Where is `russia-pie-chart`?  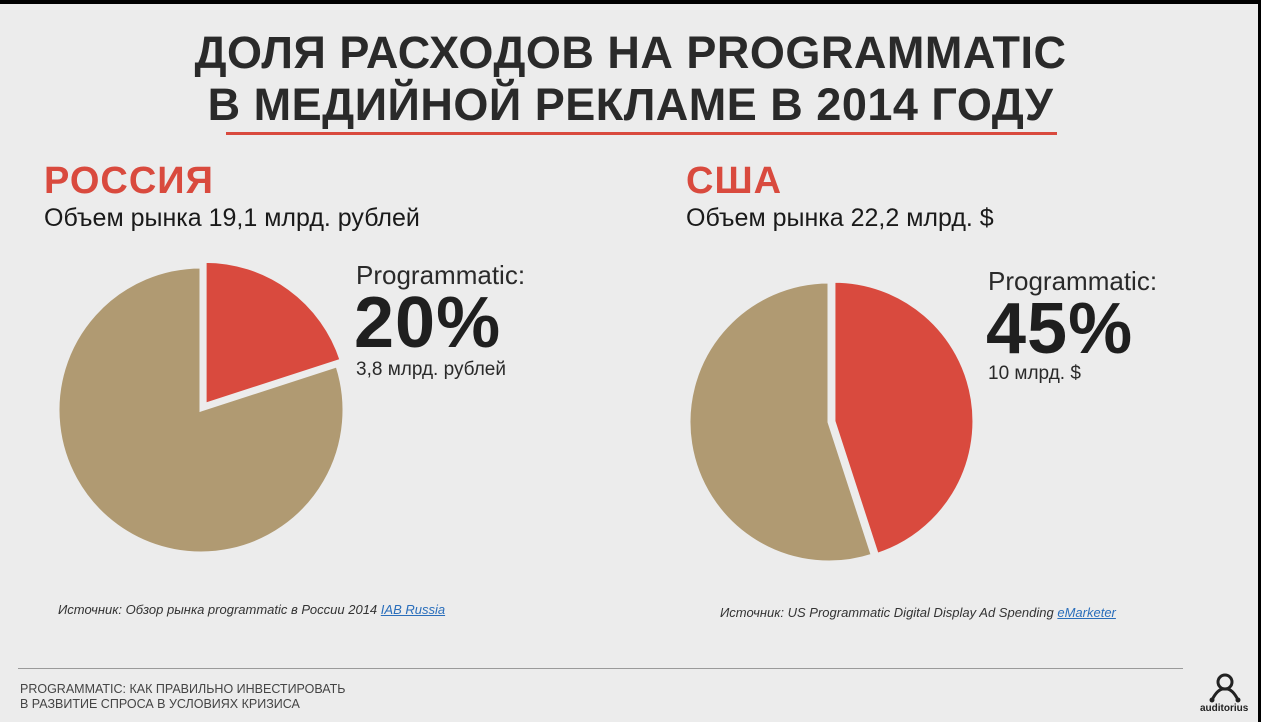
russia-pie-chart is located at coordinates (201, 407).